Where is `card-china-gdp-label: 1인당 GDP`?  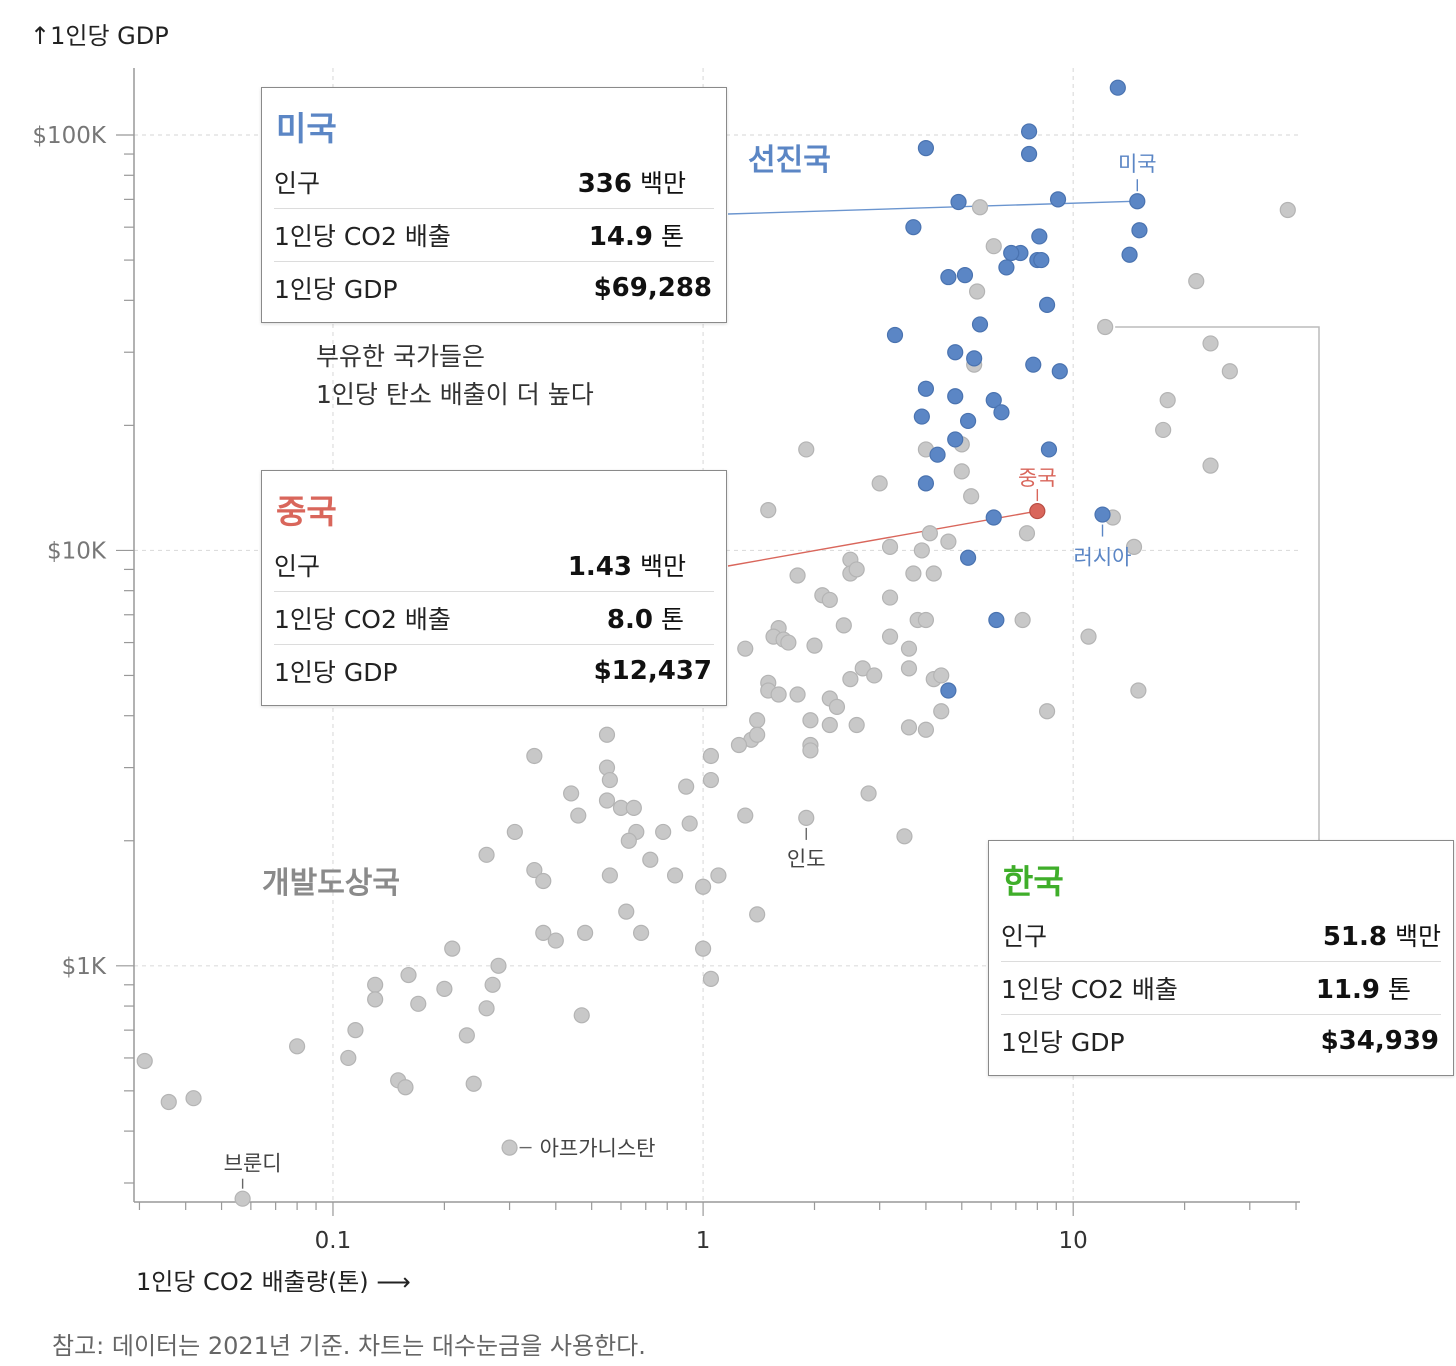 card-china-gdp-label: 1인당 GDP is located at coordinates (336, 672).